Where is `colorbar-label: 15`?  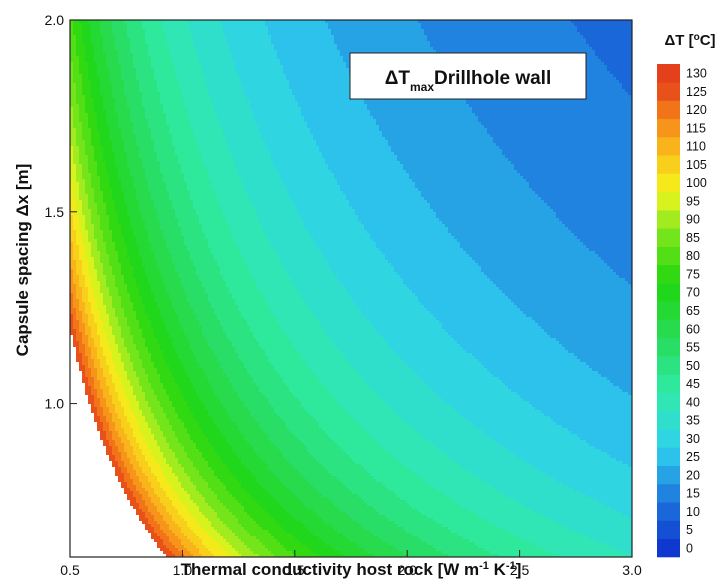 colorbar-label: 15 is located at coordinates (693, 494).